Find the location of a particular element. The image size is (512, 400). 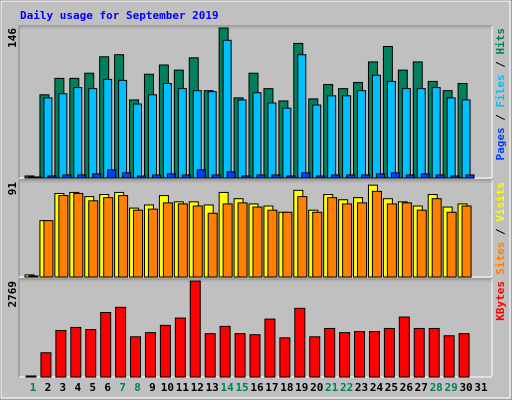

chart-title: Daily usage for September 2019 is located at coordinates (119, 15).